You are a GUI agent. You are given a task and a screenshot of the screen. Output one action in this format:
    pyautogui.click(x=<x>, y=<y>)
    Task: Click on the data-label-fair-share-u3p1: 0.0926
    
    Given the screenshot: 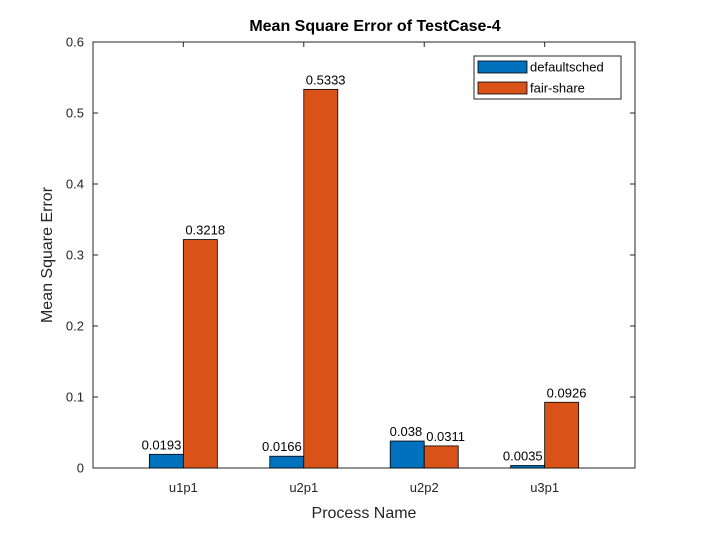 What is the action you would take?
    pyautogui.click(x=567, y=392)
    